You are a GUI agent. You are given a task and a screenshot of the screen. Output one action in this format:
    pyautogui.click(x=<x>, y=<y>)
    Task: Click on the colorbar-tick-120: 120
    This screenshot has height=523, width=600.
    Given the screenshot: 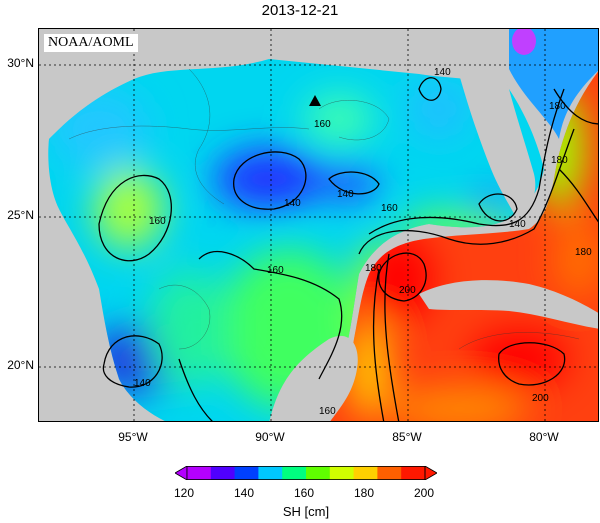 What is the action you would take?
    pyautogui.click(x=184, y=493)
    